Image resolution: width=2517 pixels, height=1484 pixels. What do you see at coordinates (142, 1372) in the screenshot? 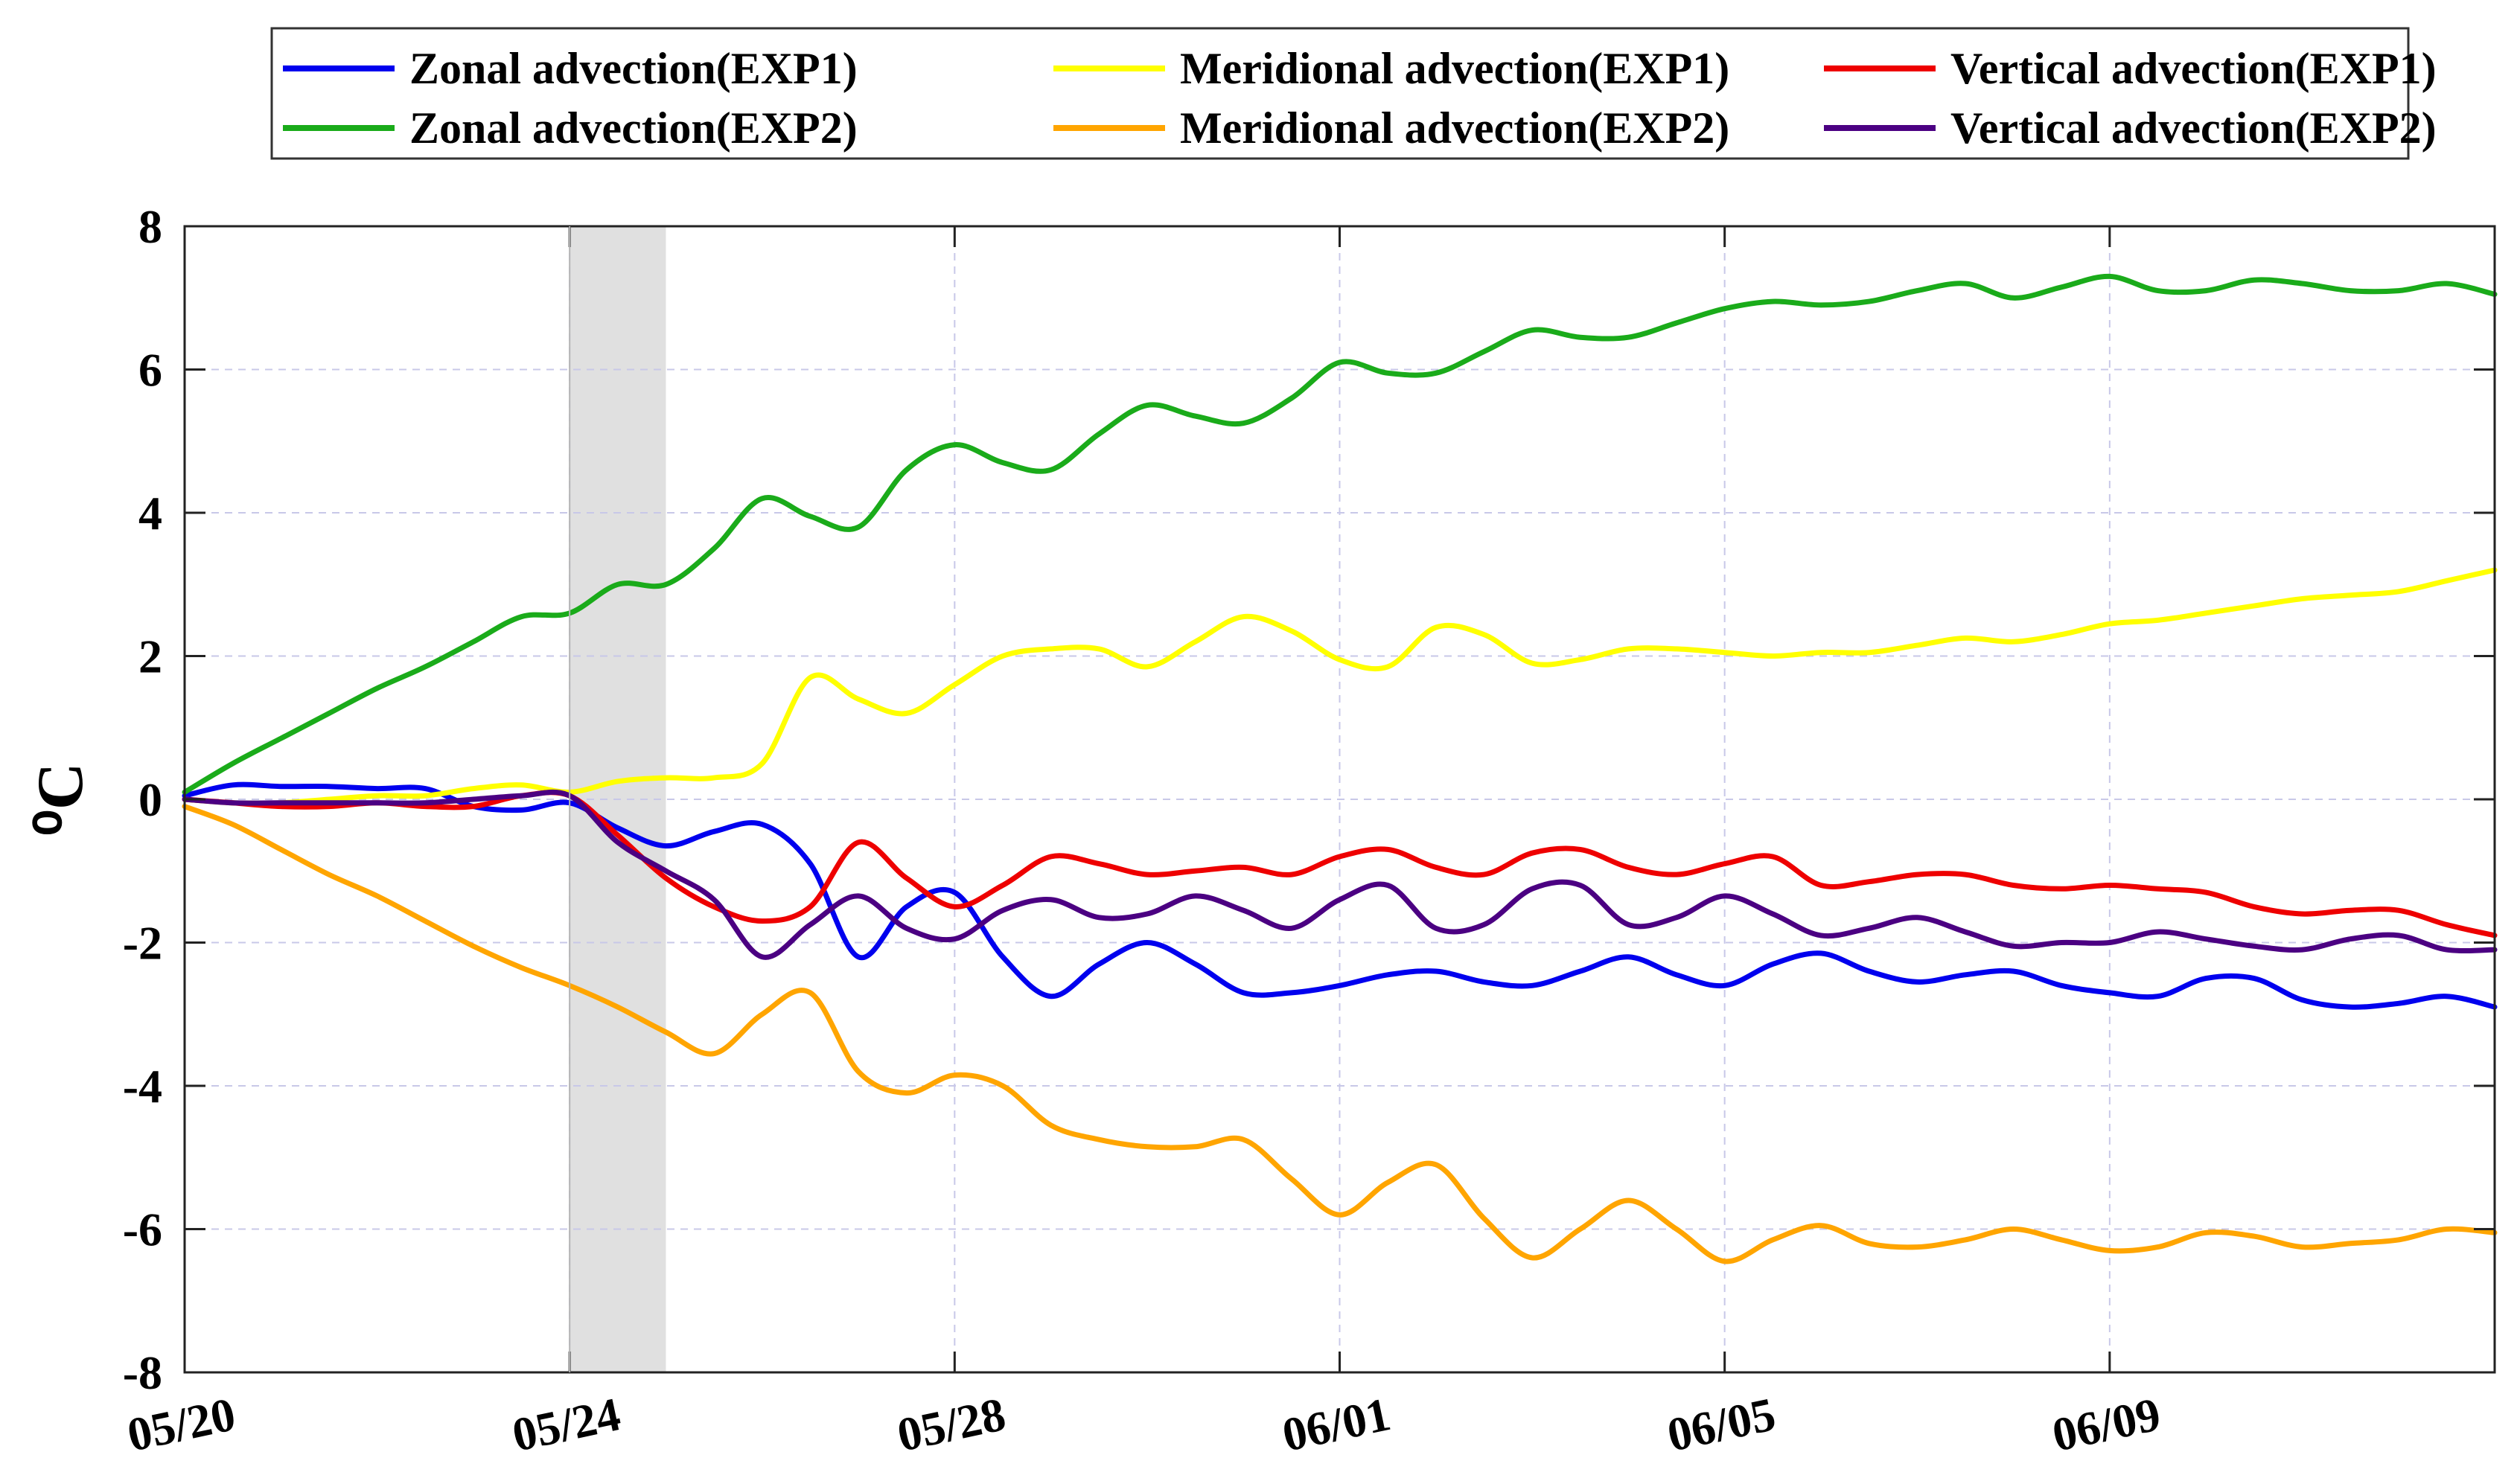
I see `y-tick-label: -8` at bounding box center [142, 1372].